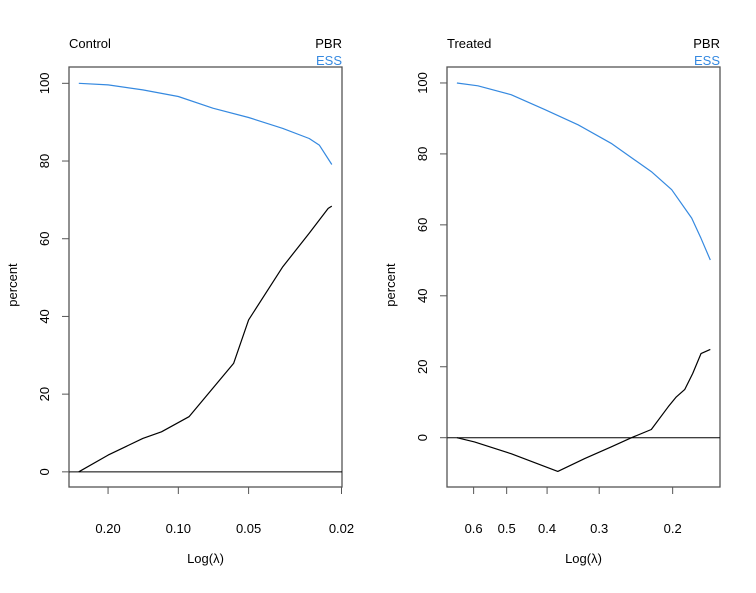 The width and height of the screenshot is (756, 593). Describe the element at coordinates (474, 528) in the screenshot. I see `x-tick-label: 0.6` at that location.